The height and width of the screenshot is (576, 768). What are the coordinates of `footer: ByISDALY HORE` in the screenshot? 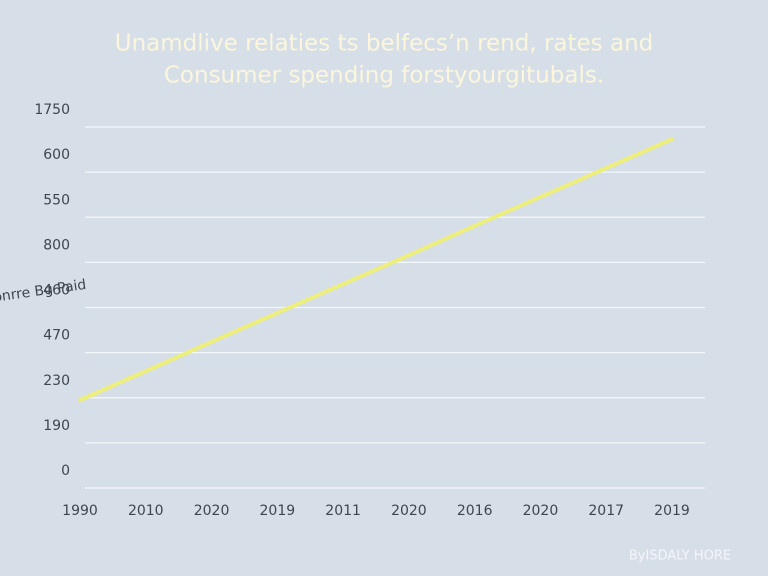 It's located at (680, 556).